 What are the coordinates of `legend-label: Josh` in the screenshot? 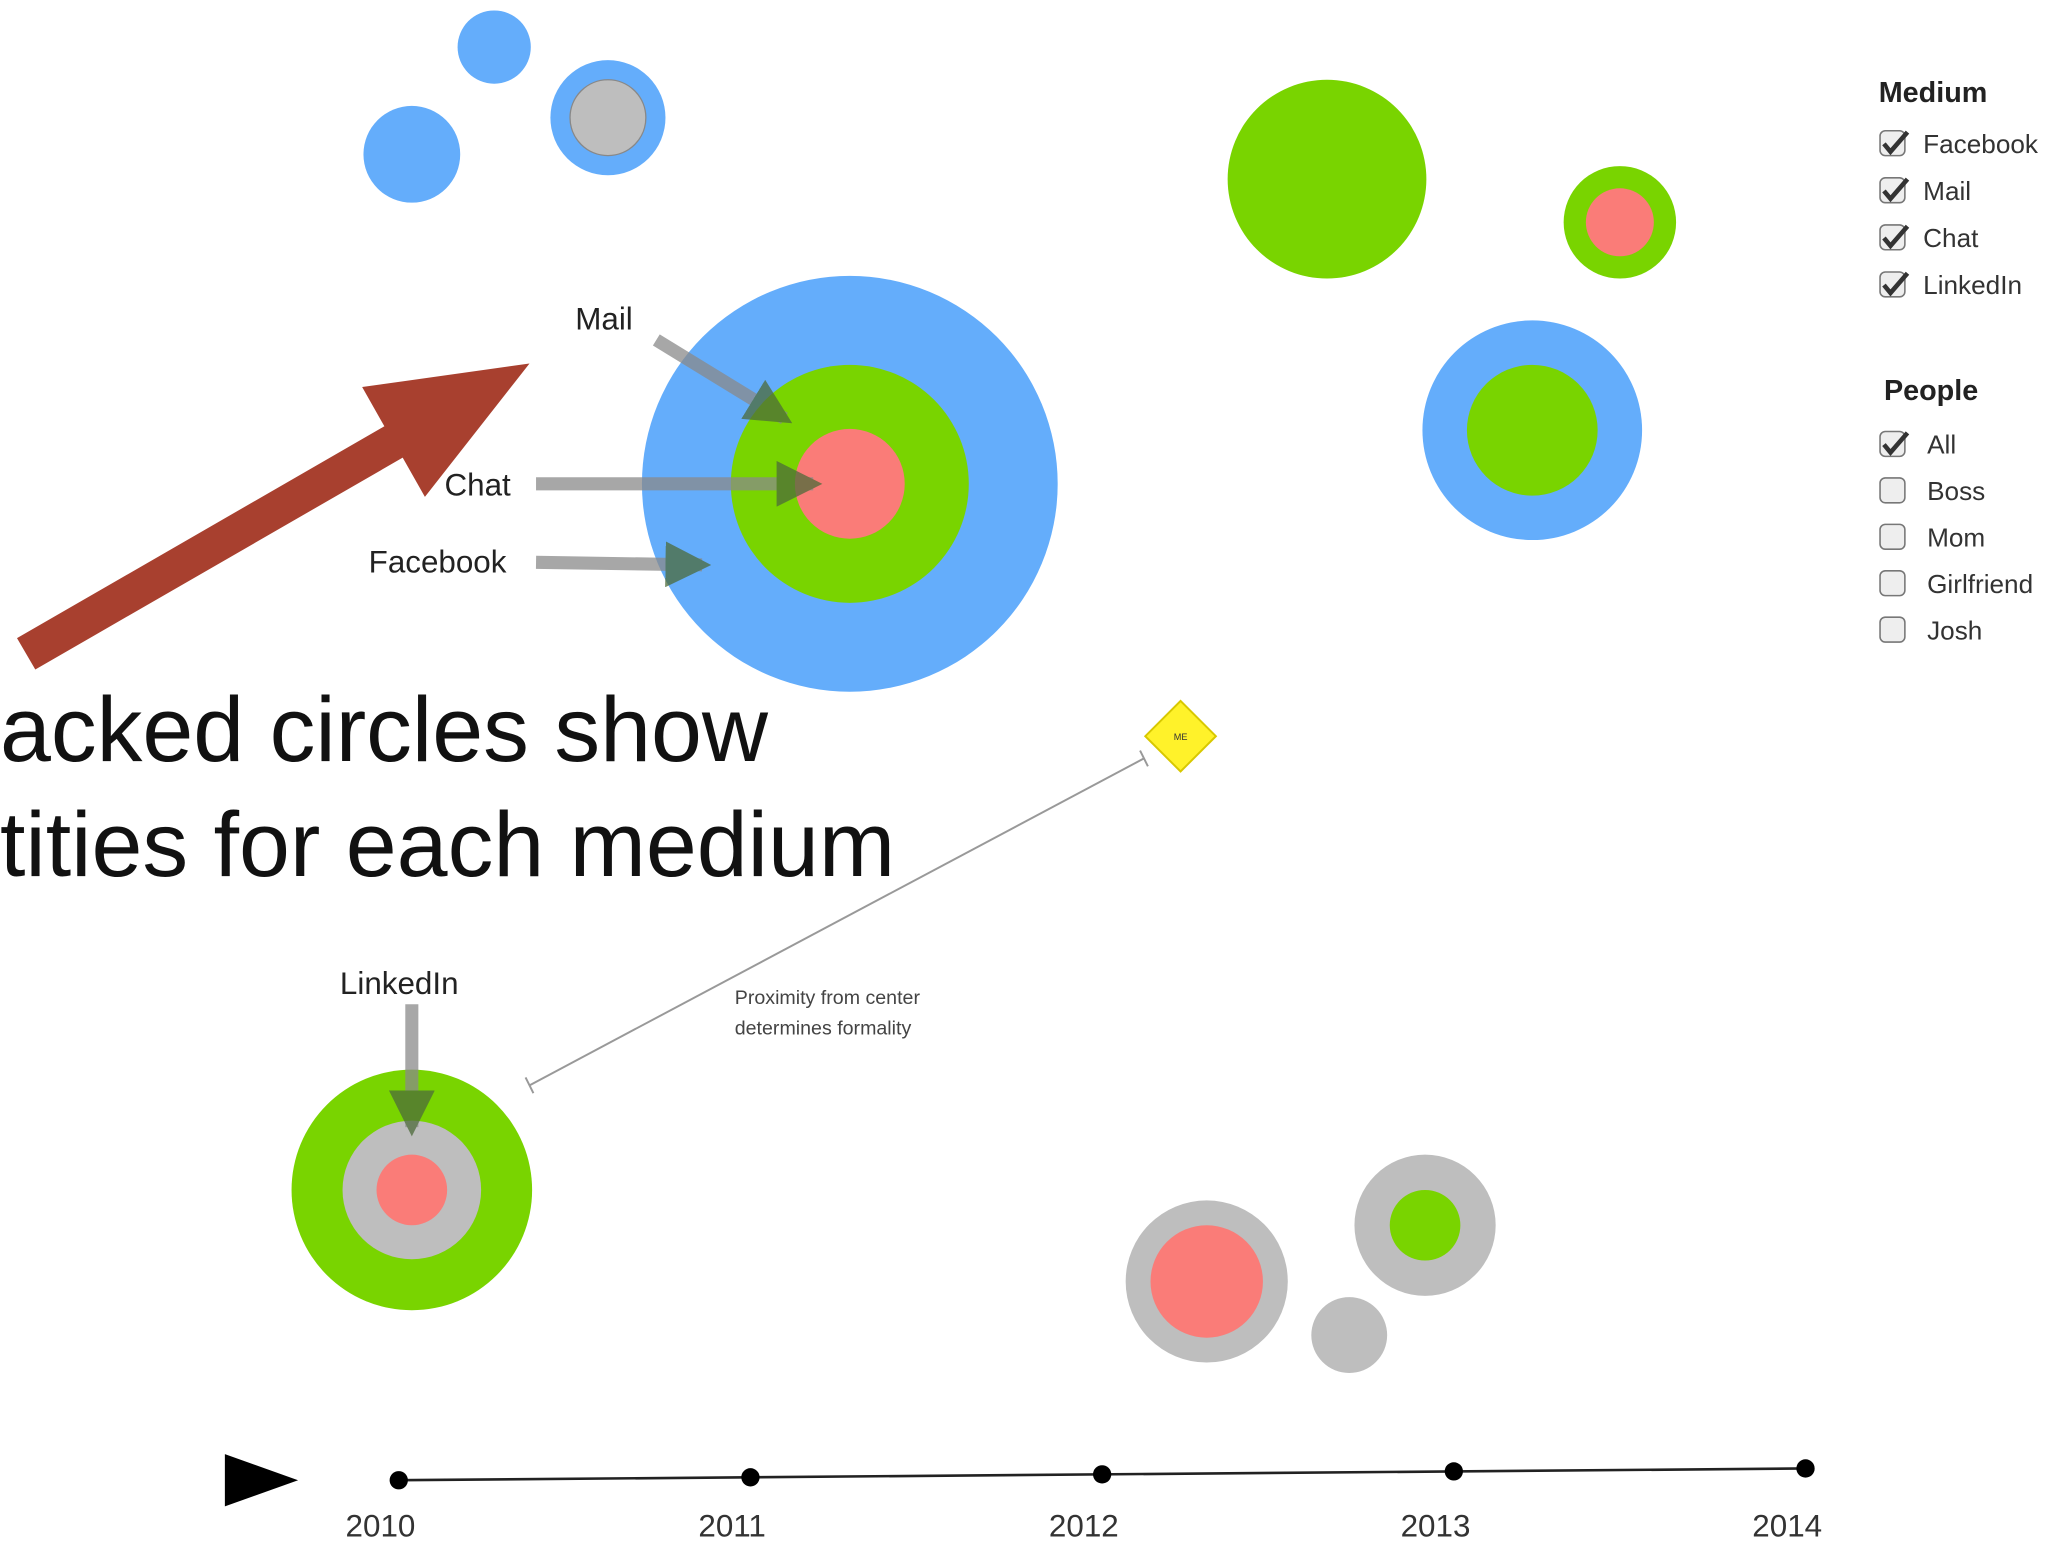 It's located at (1954, 630).